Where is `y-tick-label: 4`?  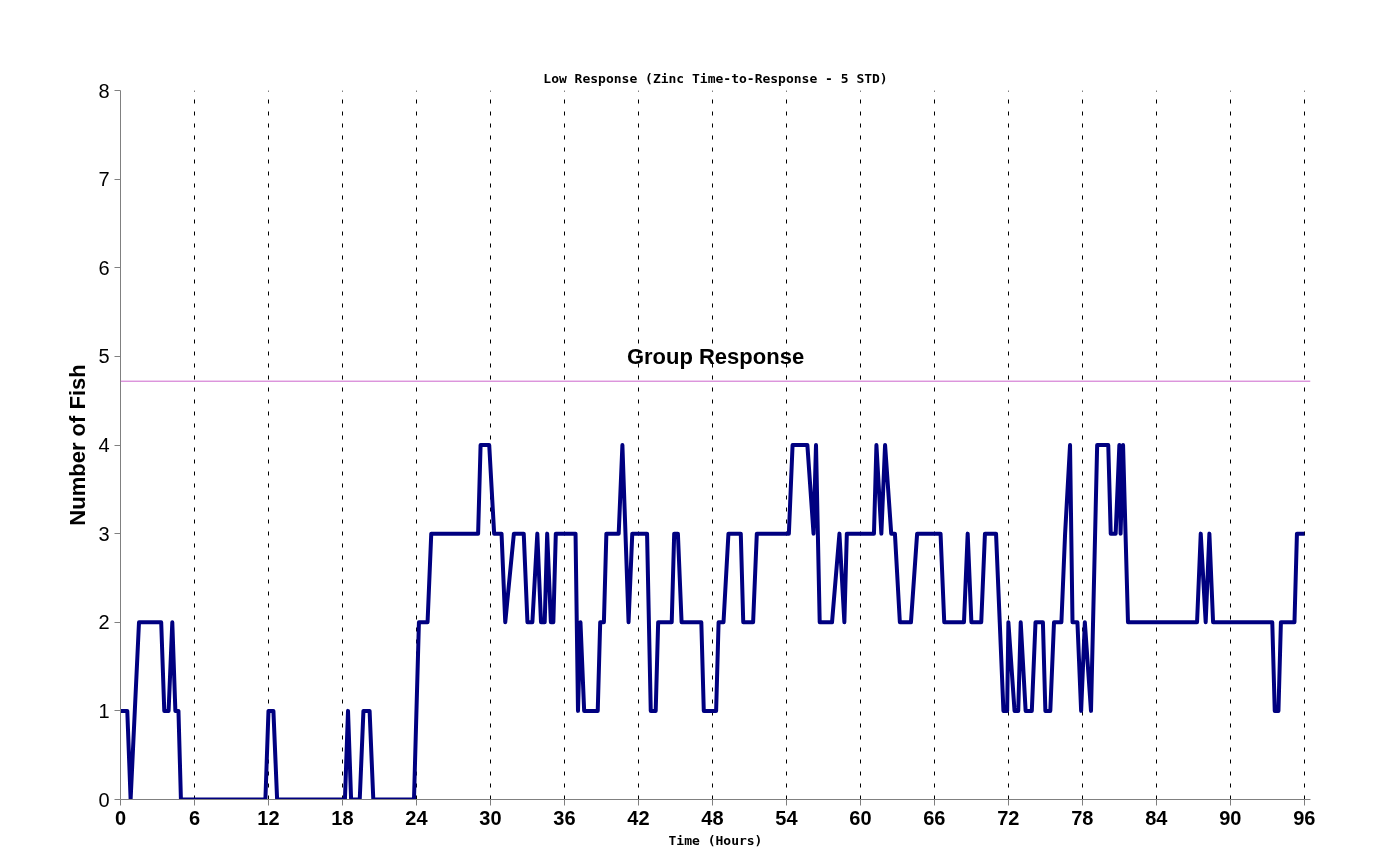
y-tick-label: 4 is located at coordinates (104, 445).